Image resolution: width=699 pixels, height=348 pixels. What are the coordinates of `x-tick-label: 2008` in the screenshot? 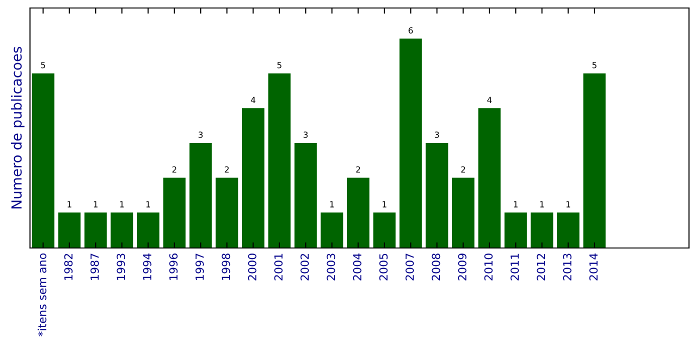 It's located at (436, 267).